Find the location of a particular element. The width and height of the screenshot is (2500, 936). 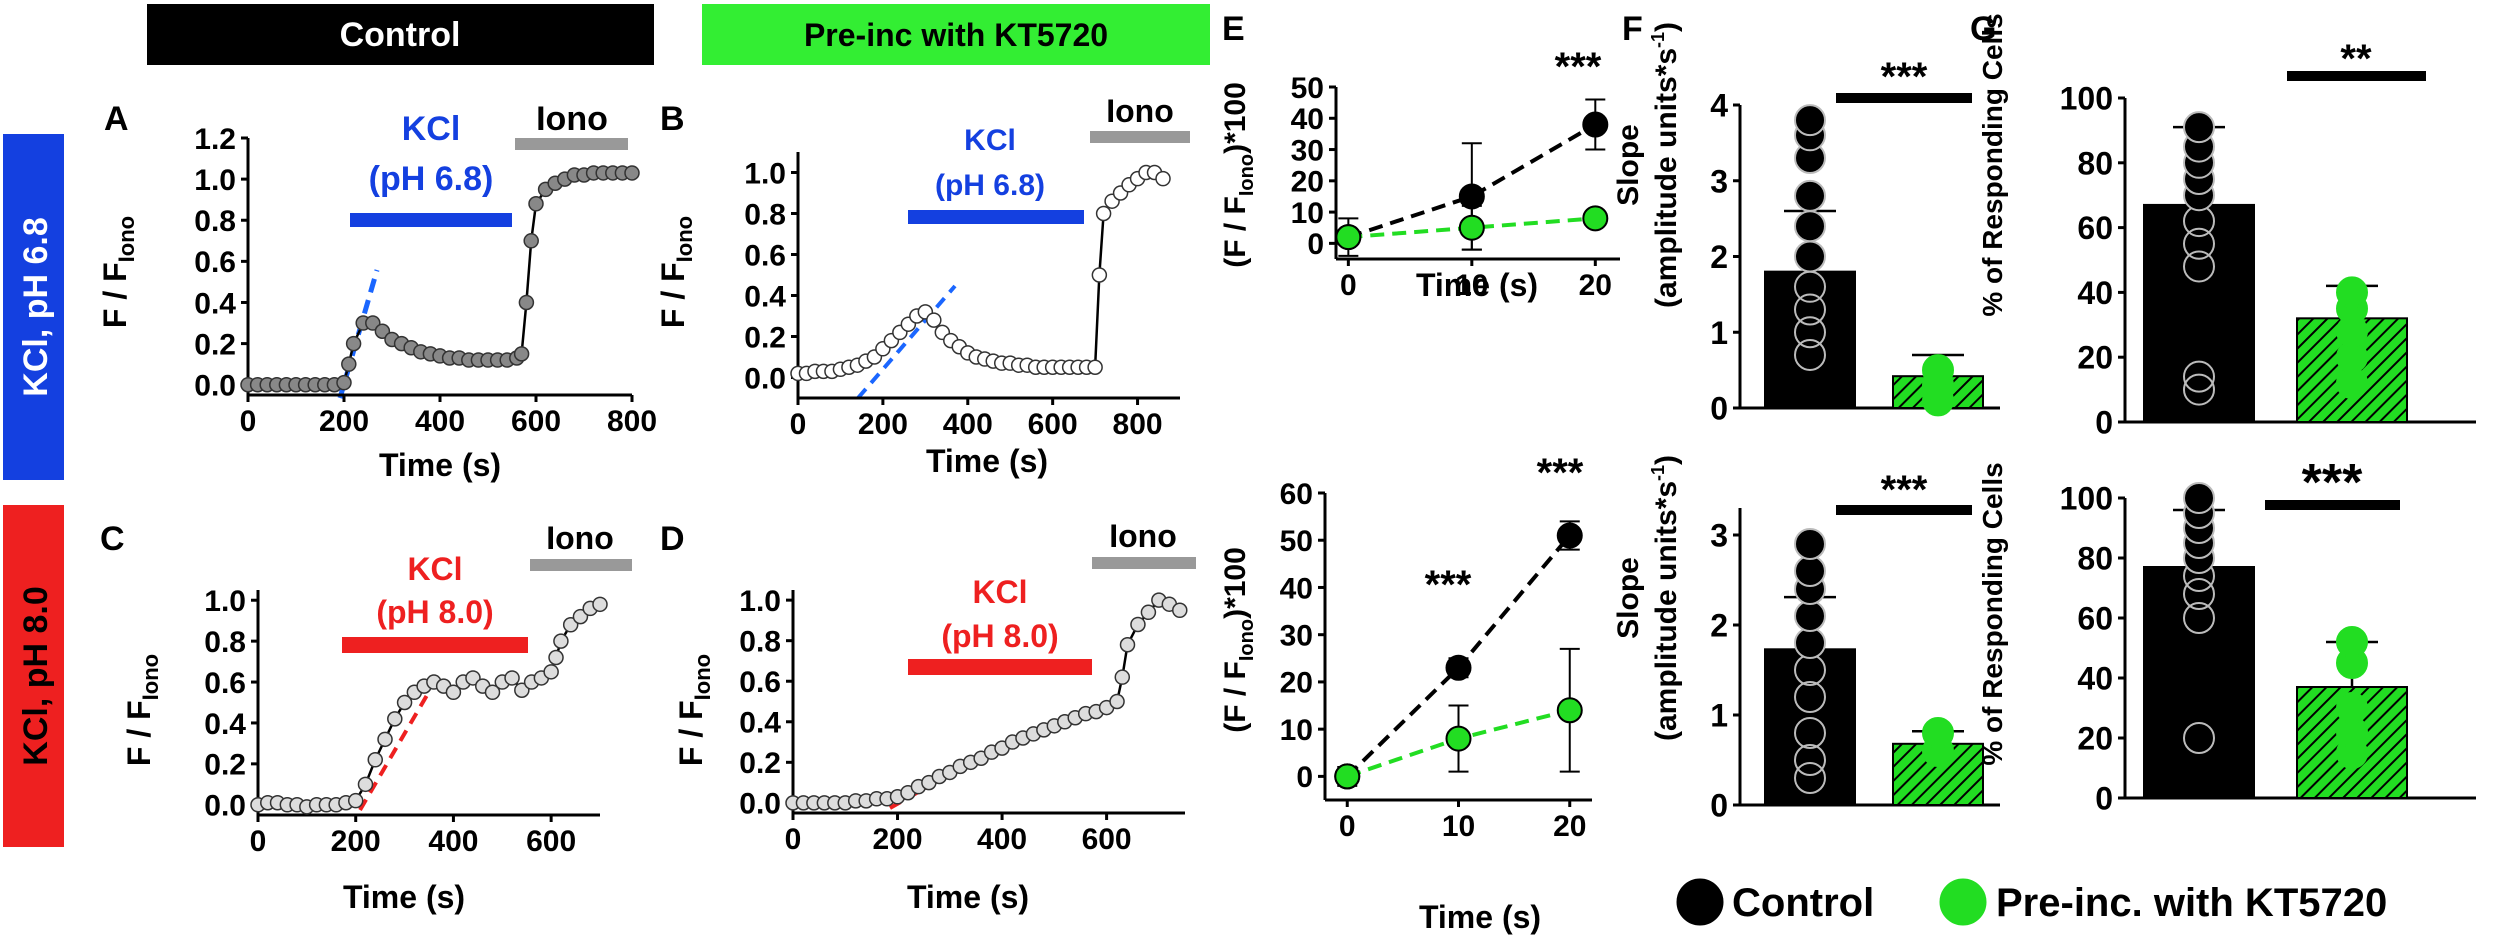

panel-letter-e: E is located at coordinates (1233, 29).